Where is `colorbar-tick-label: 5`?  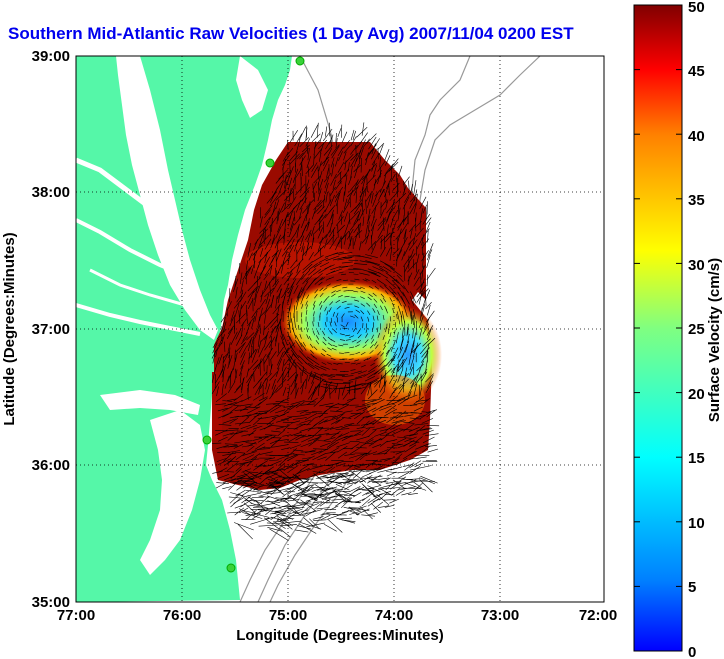
colorbar-tick-label: 5 is located at coordinates (692, 587).